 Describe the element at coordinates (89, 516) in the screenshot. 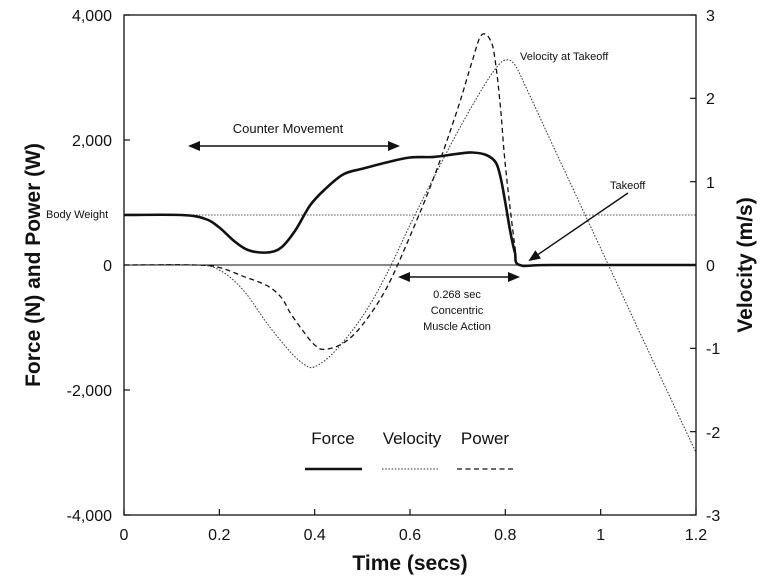

I see `left-y-tick-label: -4,000` at that location.